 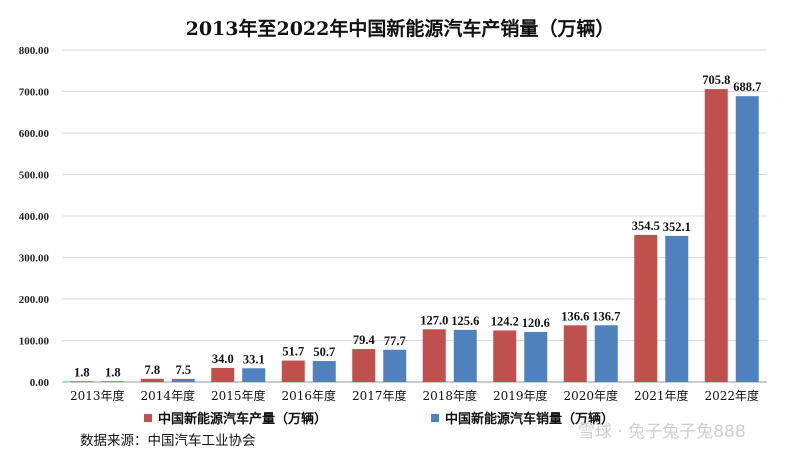 What do you see at coordinates (747, 87) in the screenshot?
I see `value-label-sales: 688.7` at bounding box center [747, 87].